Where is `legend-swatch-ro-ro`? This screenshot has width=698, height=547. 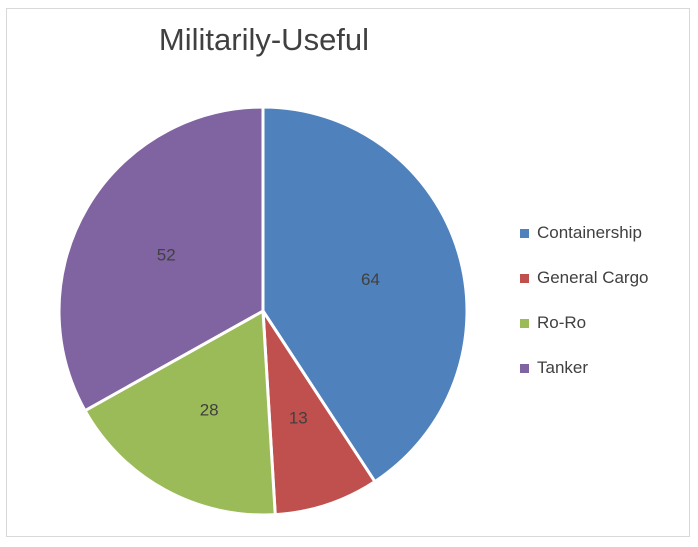
legend-swatch-ro-ro is located at coordinates (524, 323).